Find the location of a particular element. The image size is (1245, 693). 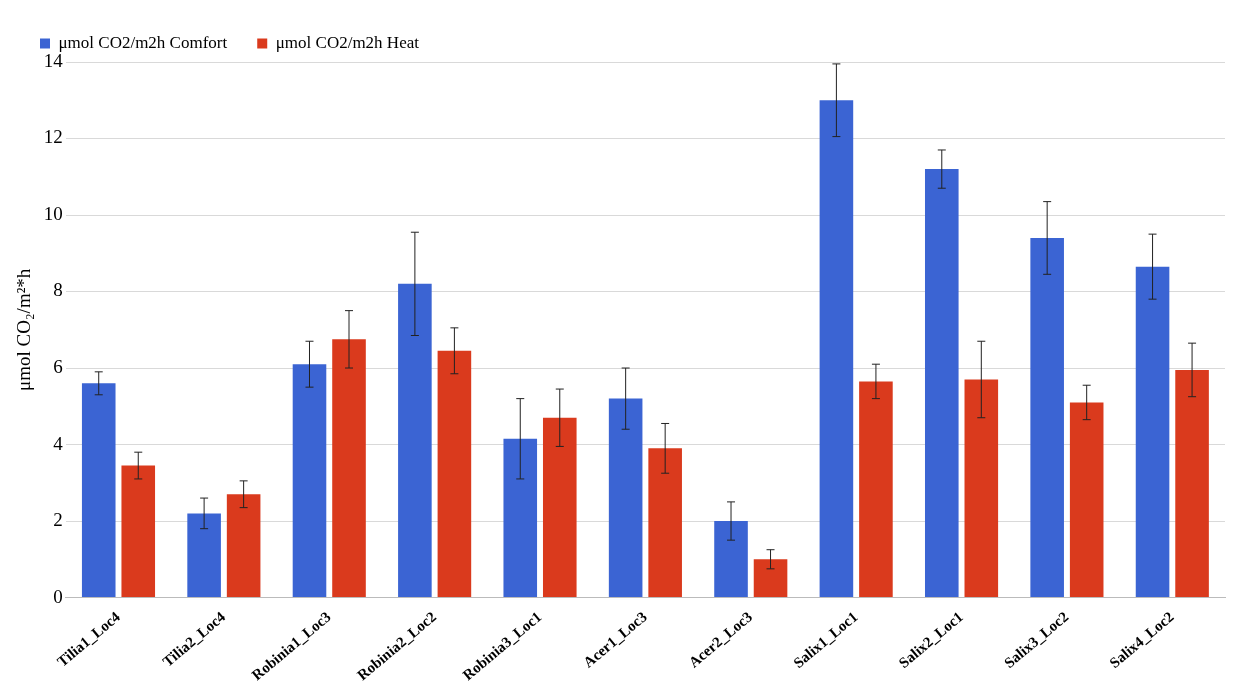

legend-label: μmol CO2/m2h Heat is located at coordinates (347, 42).